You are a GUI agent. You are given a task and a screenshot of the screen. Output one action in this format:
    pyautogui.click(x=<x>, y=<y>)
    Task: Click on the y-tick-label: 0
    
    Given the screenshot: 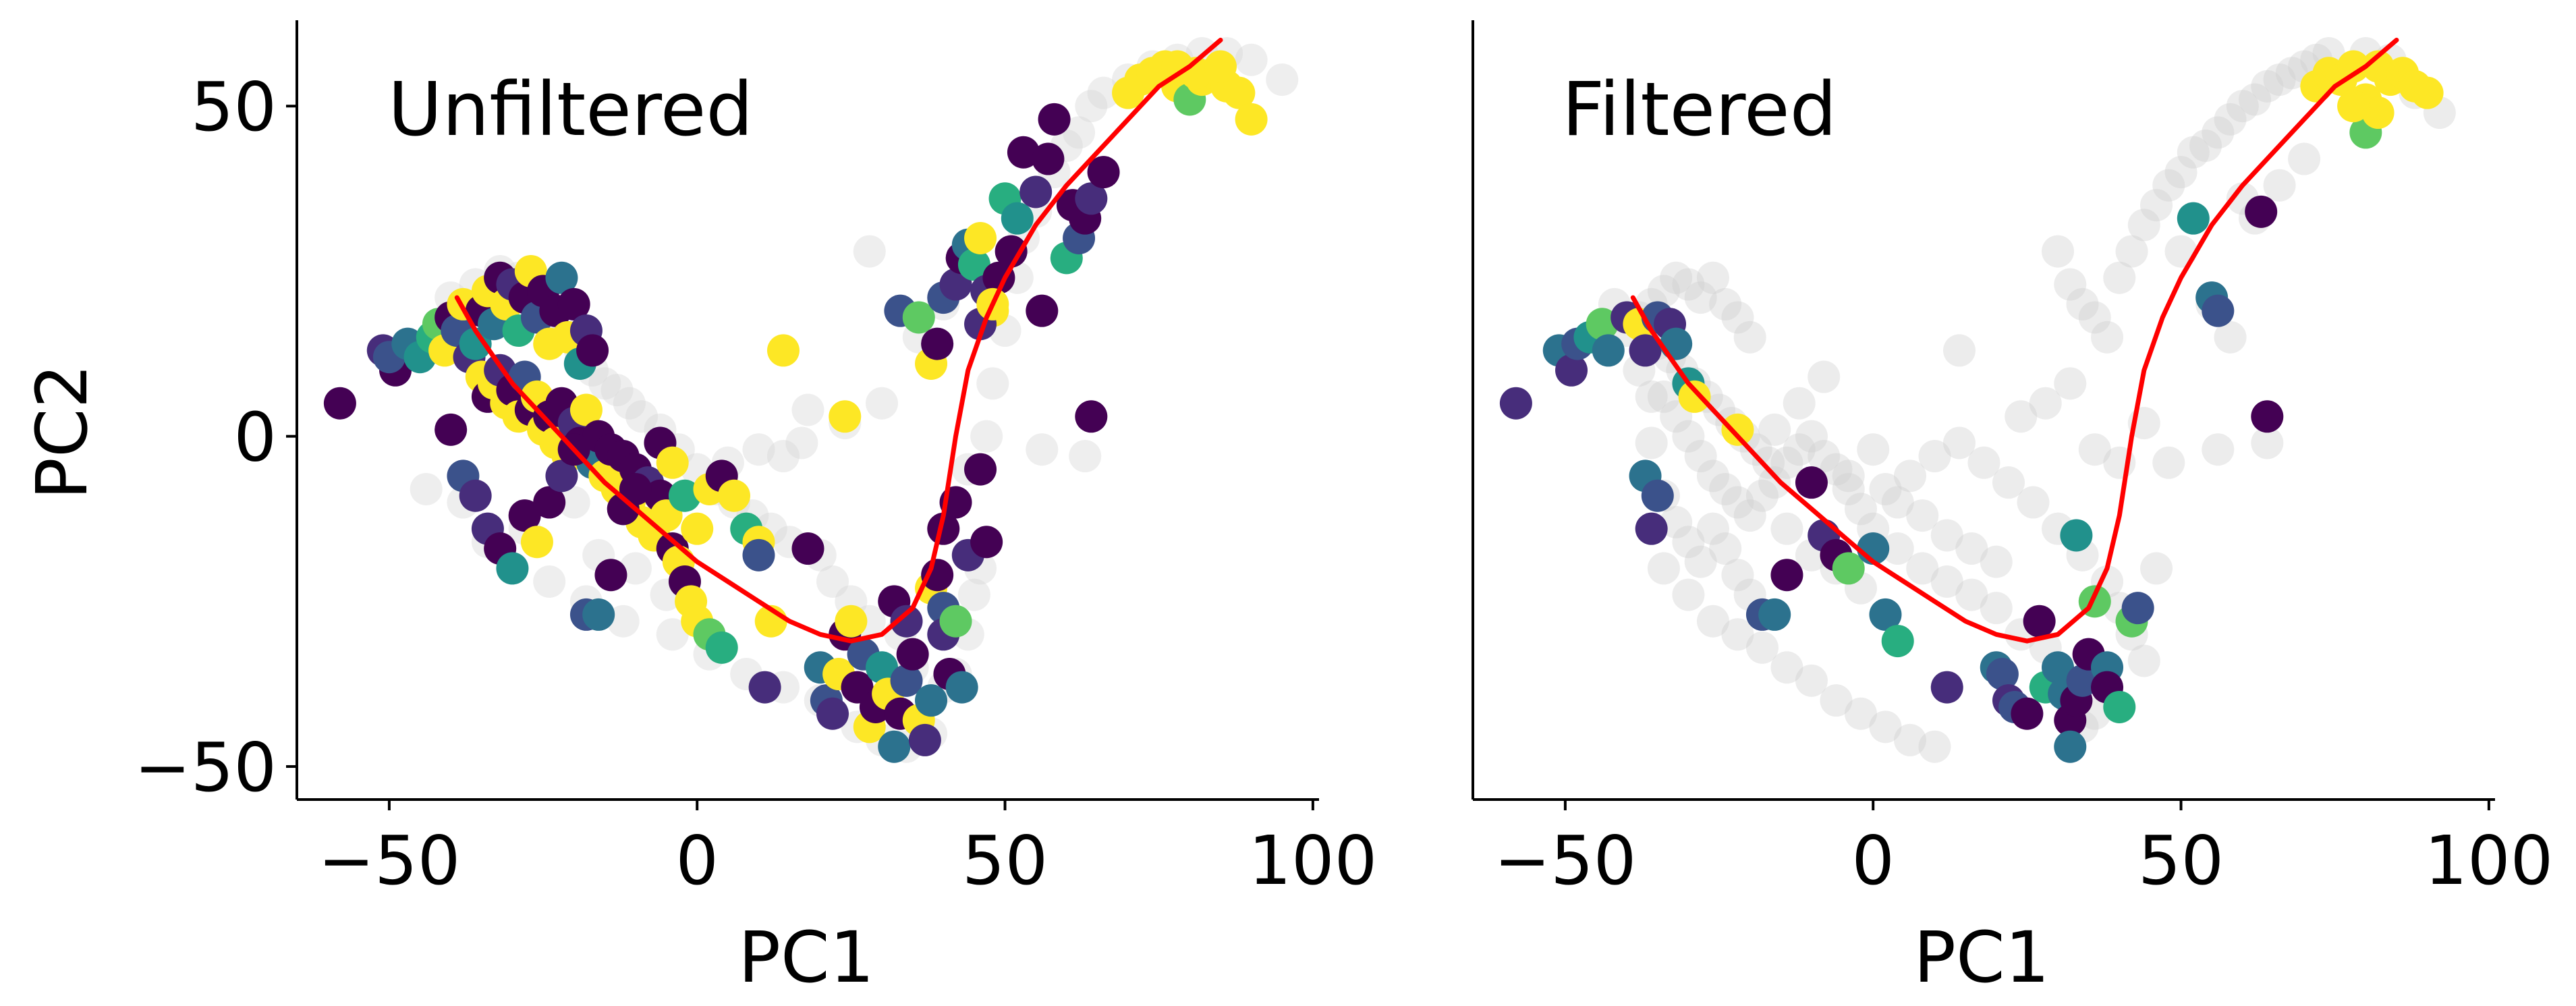 What is the action you would take?
    pyautogui.click(x=255, y=438)
    